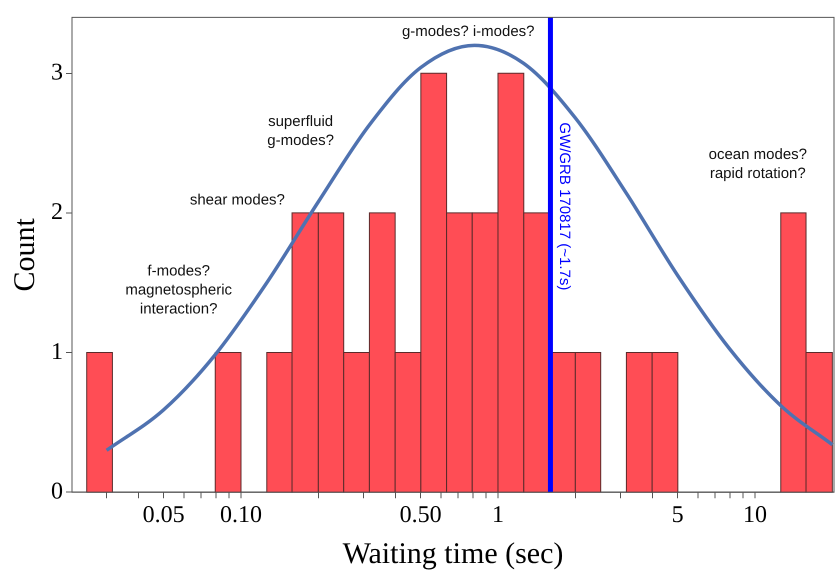 The image size is (838, 581). I want to click on x-tick-label: 5, so click(678, 515).